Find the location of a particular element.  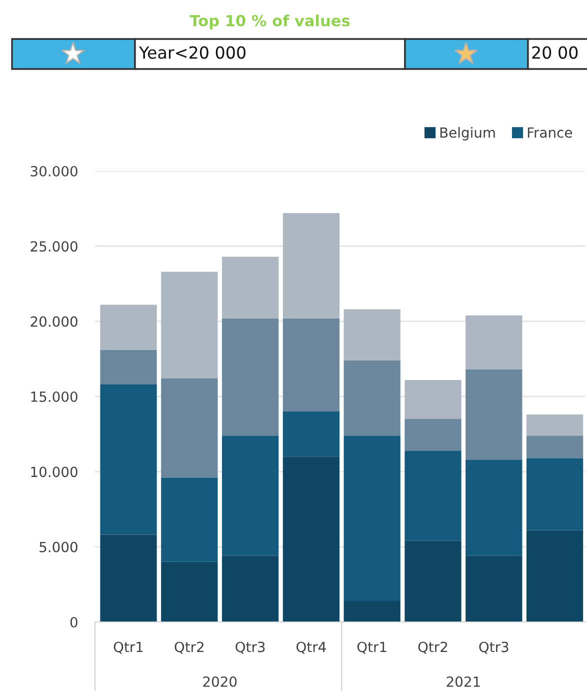

y-tick-label: 20.000 is located at coordinates (54, 321).